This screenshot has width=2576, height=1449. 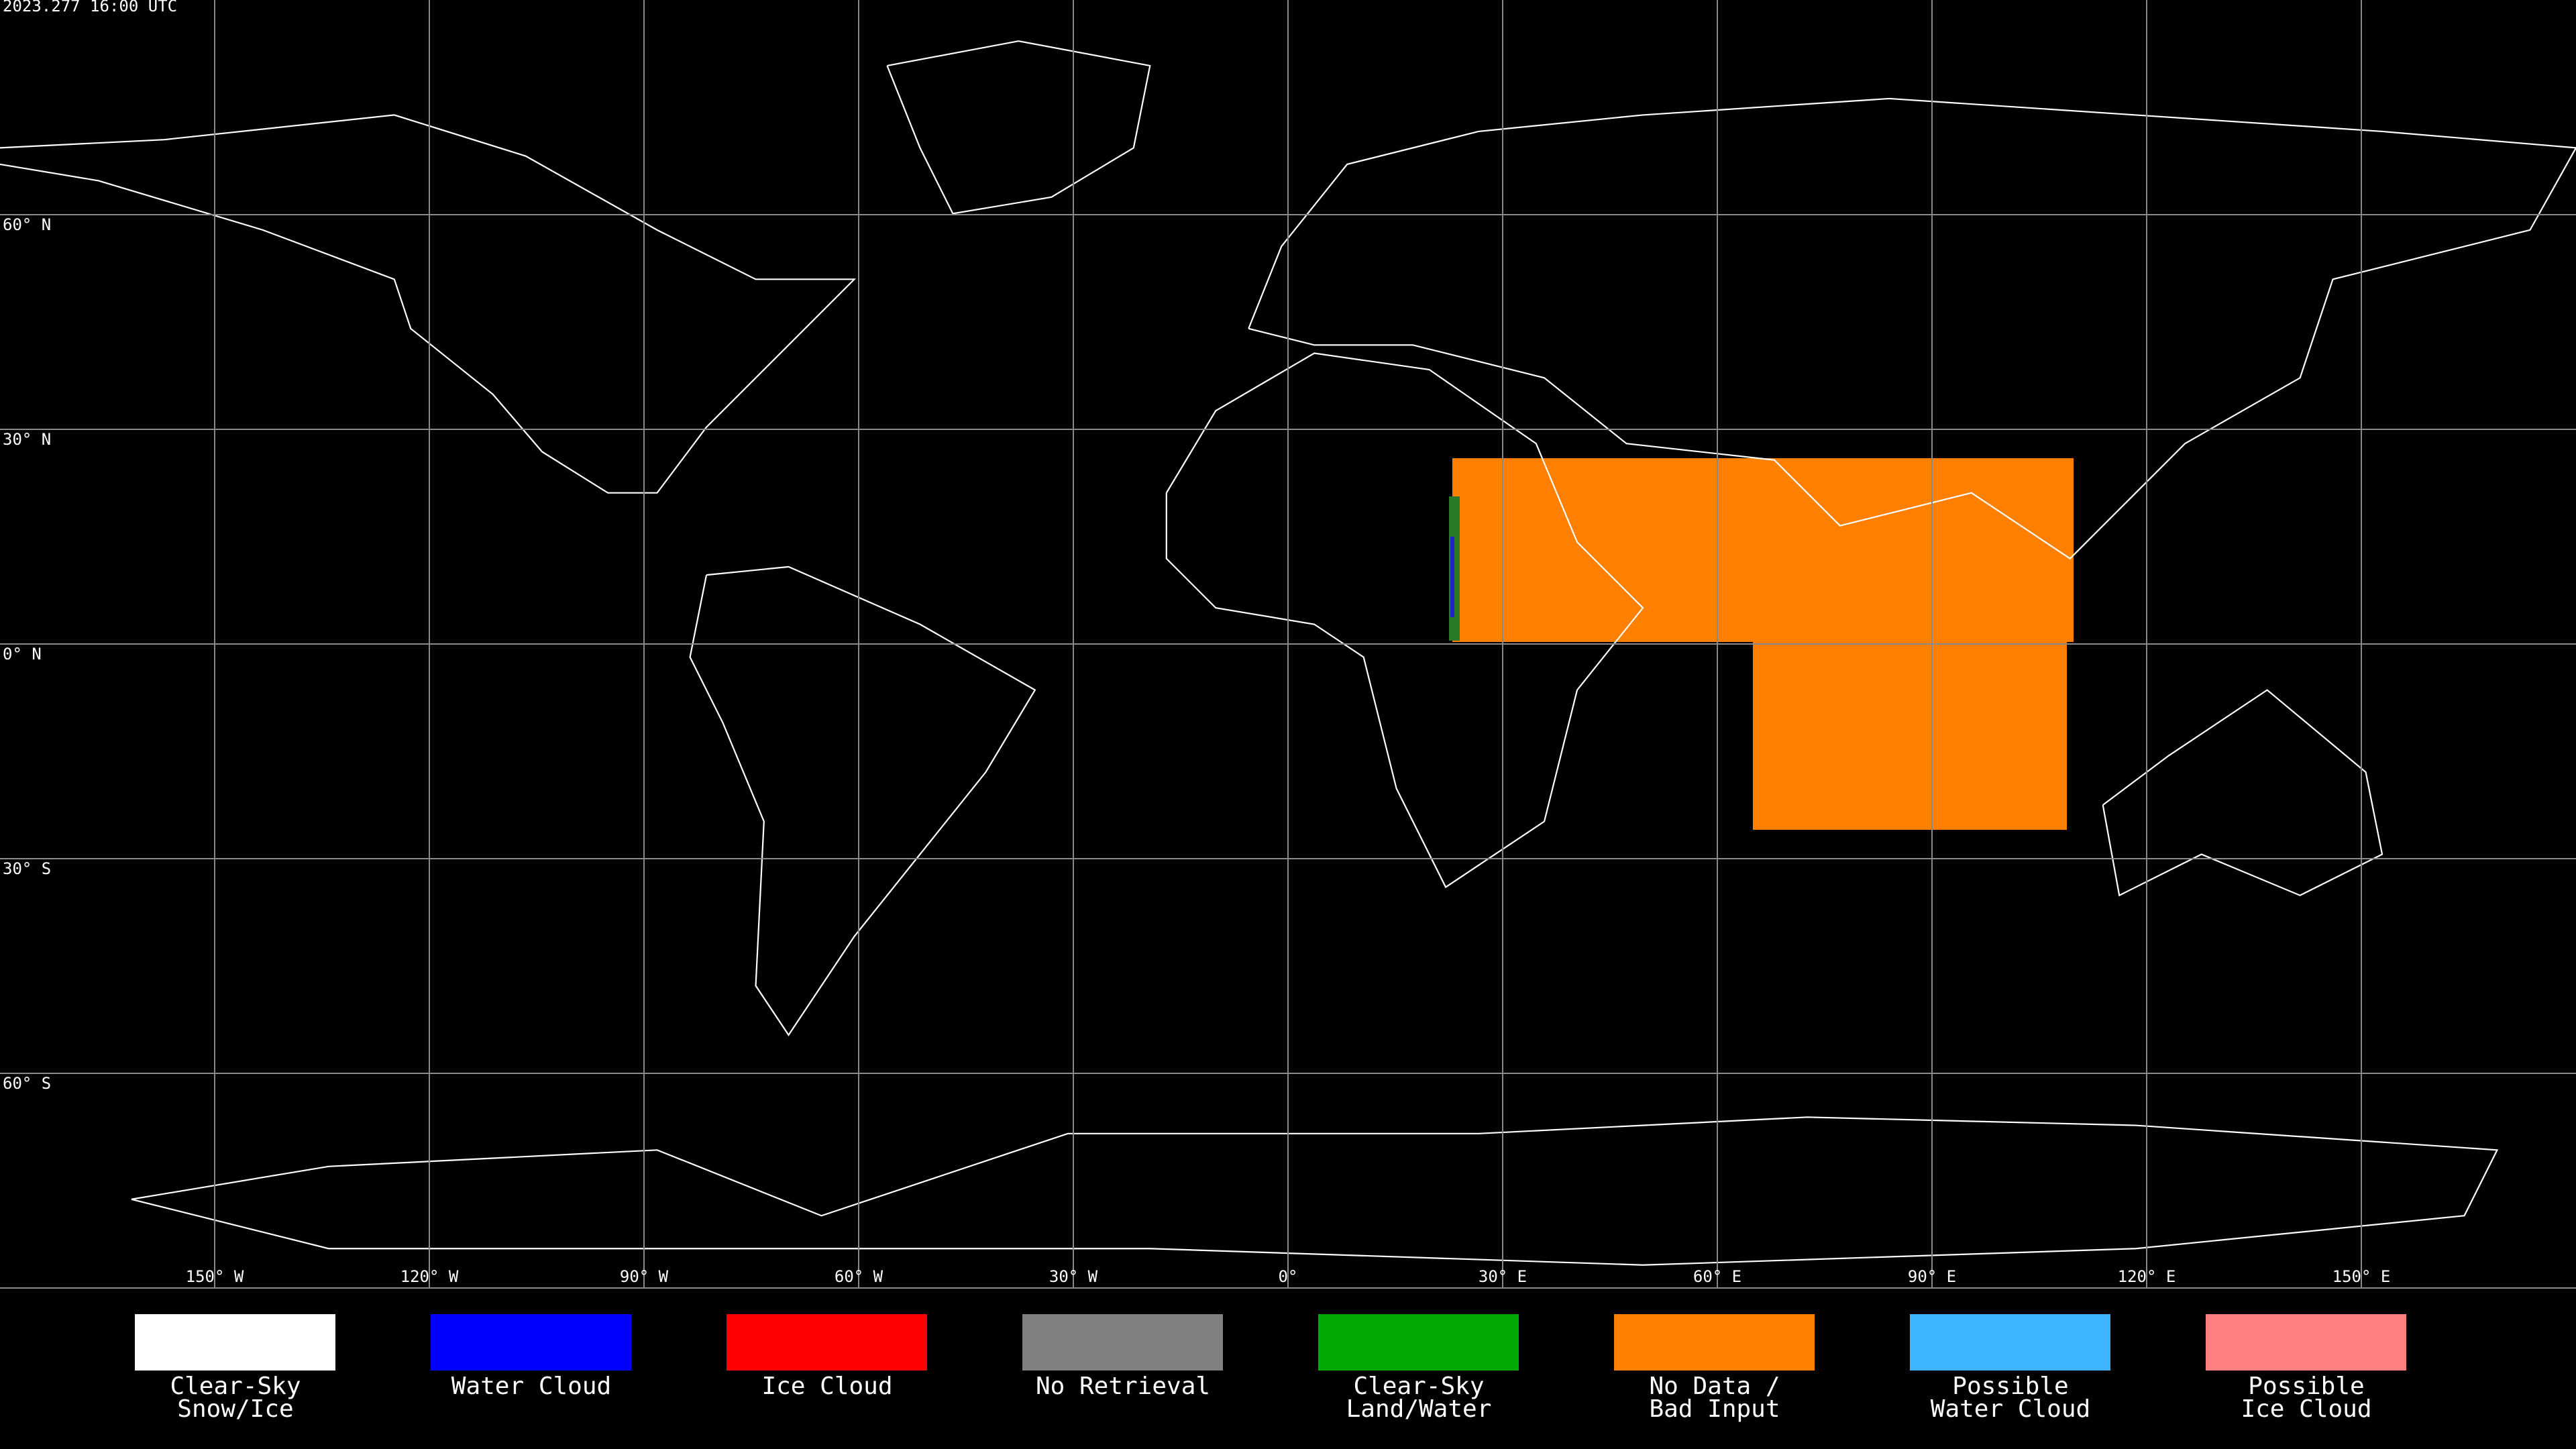 I want to click on legend-label: No Data /, so click(x=1714, y=1386).